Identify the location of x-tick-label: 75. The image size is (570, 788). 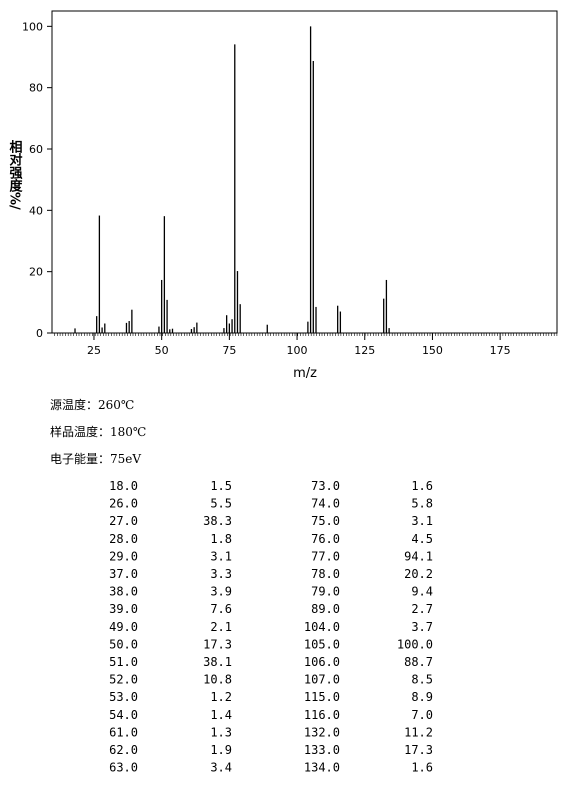
(229, 350).